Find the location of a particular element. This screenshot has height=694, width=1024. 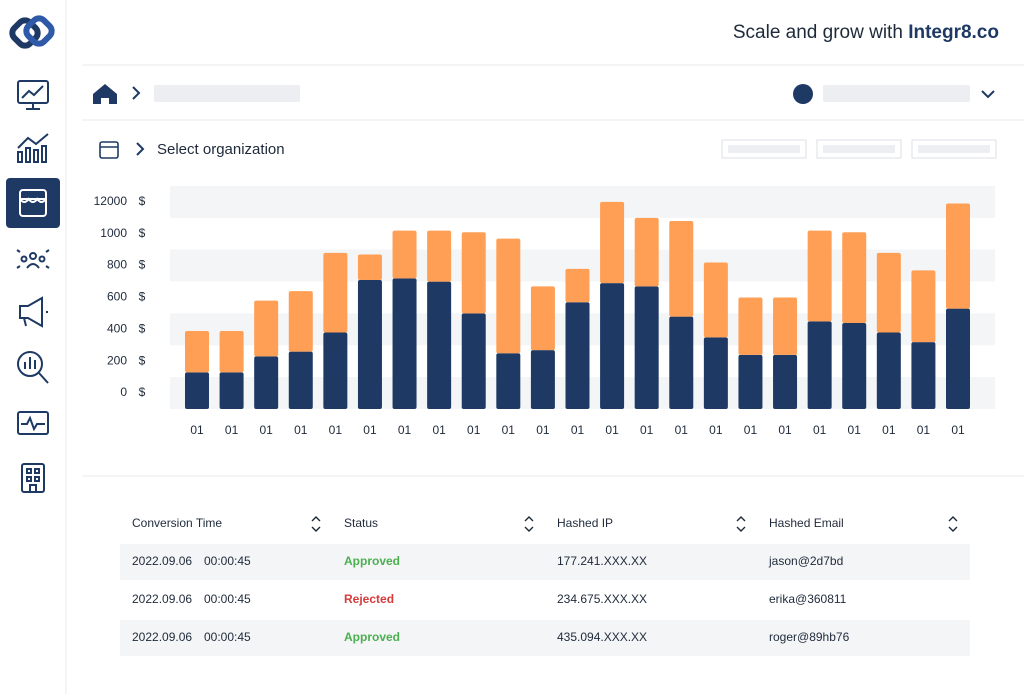

nav-store-icon is located at coordinates (33, 203).